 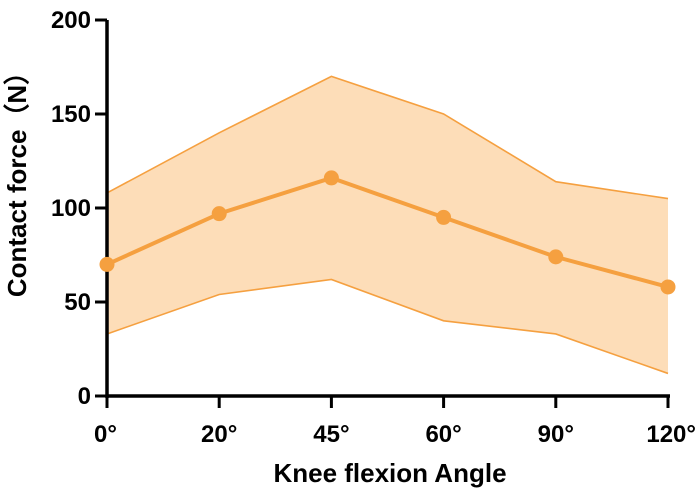 I want to click on y-axis-title: Contact force（N）, so click(x=17, y=178).